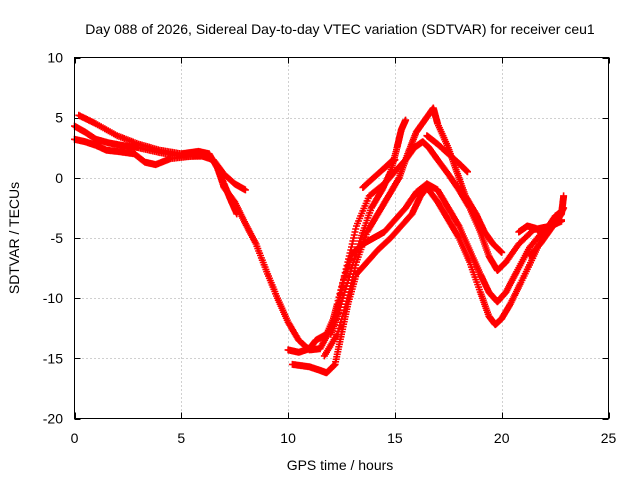 This screenshot has width=640, height=480. I want to click on x-tick-label: 25, so click(609, 438).